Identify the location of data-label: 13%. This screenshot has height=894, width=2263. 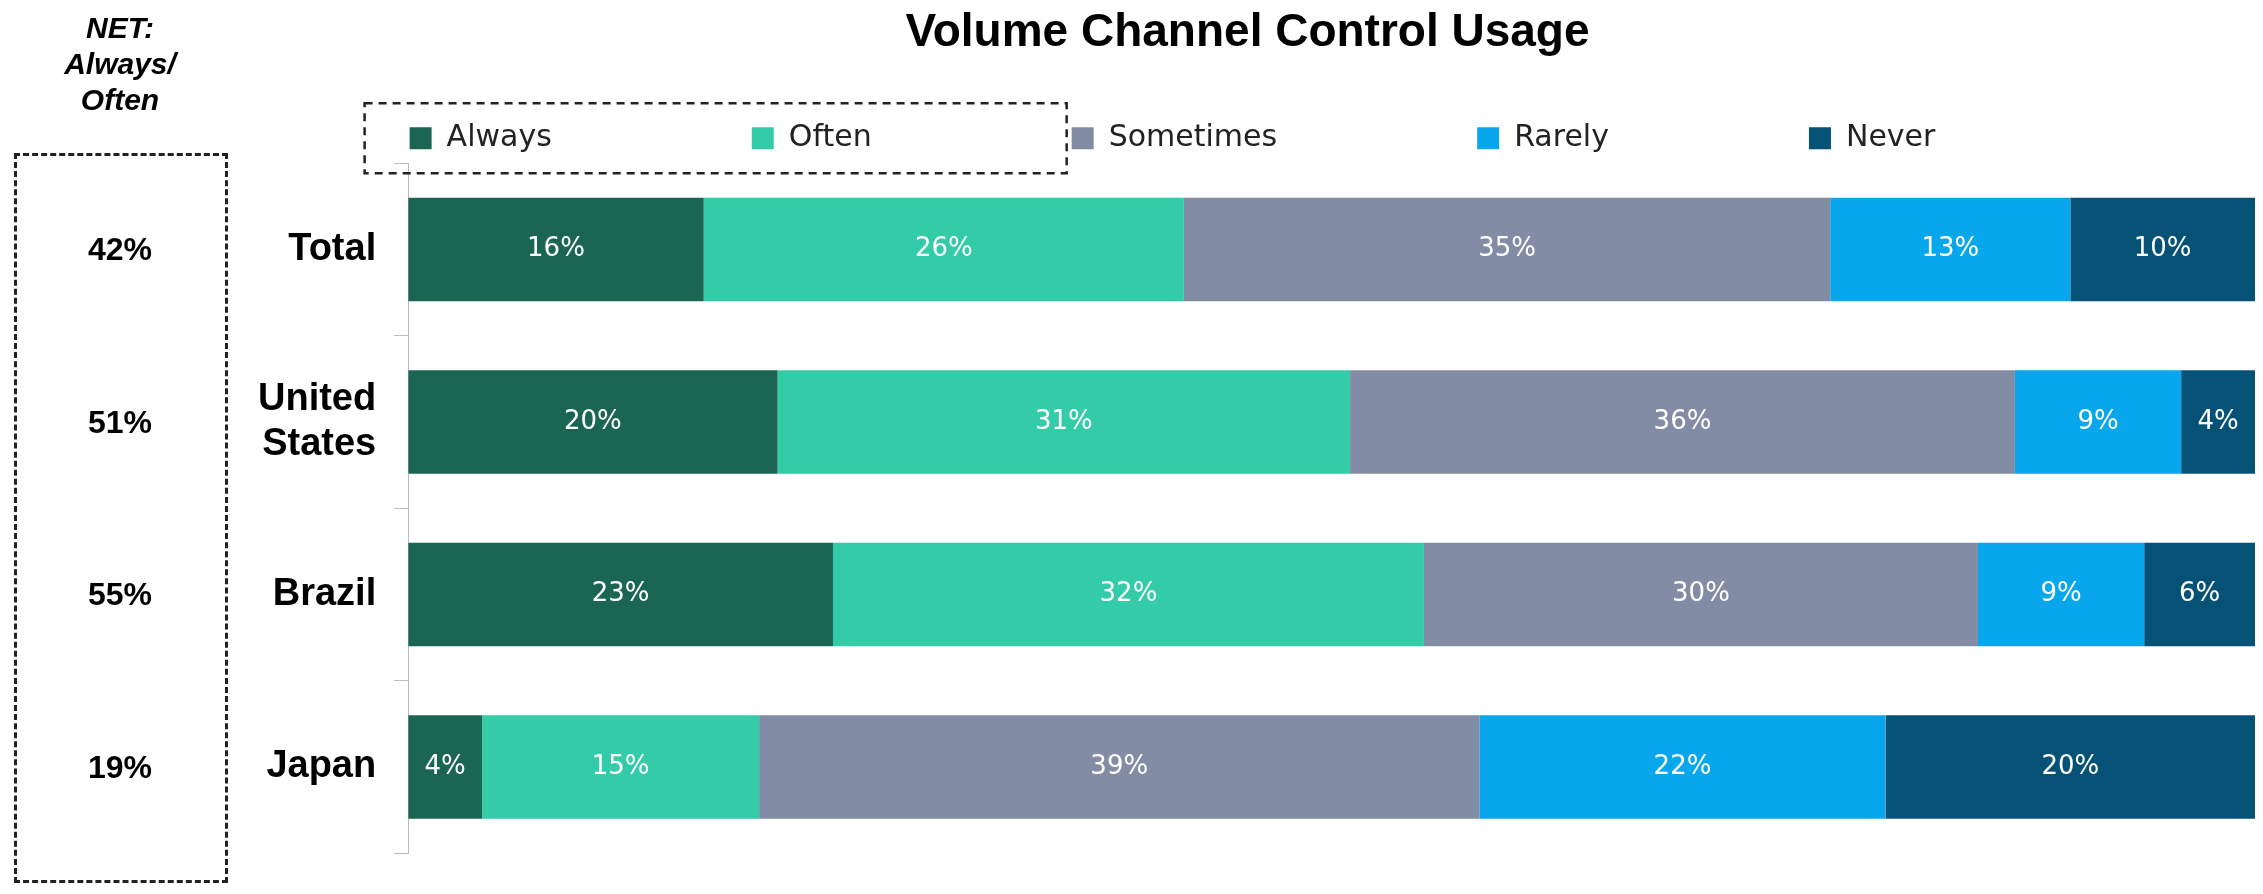
(1950, 247).